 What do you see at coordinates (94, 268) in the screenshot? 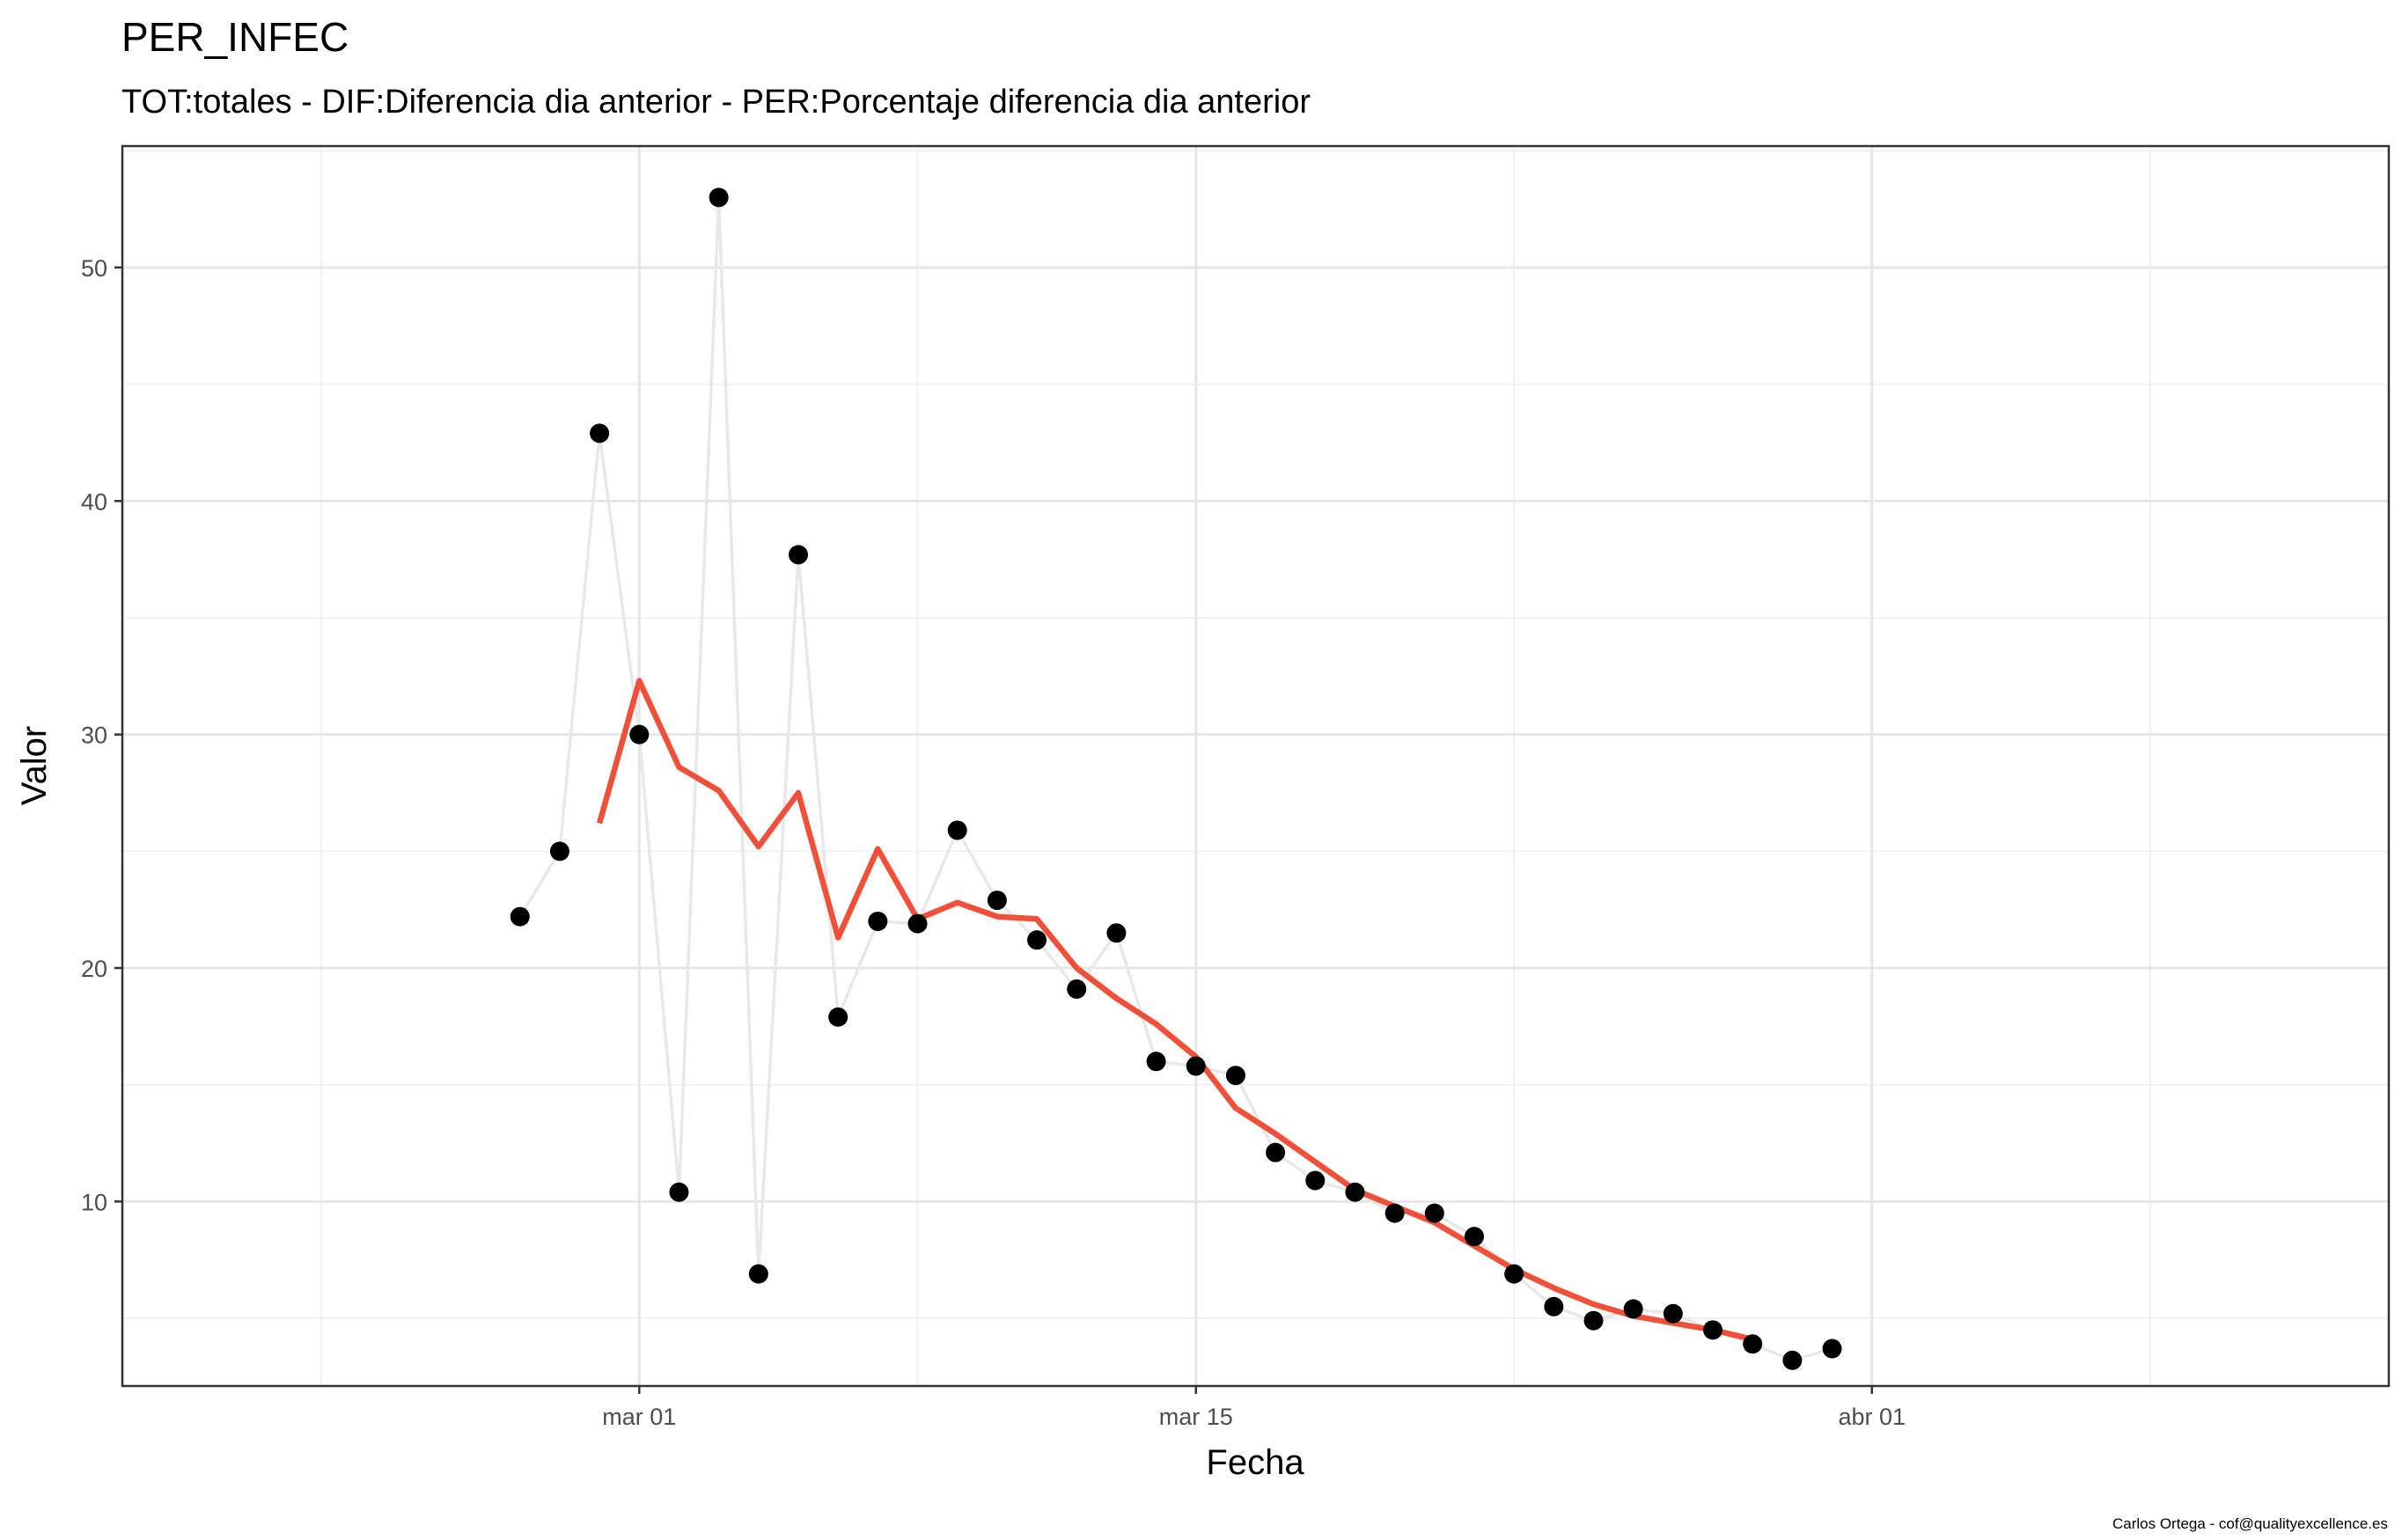
I see `y-tick-label: 50` at bounding box center [94, 268].